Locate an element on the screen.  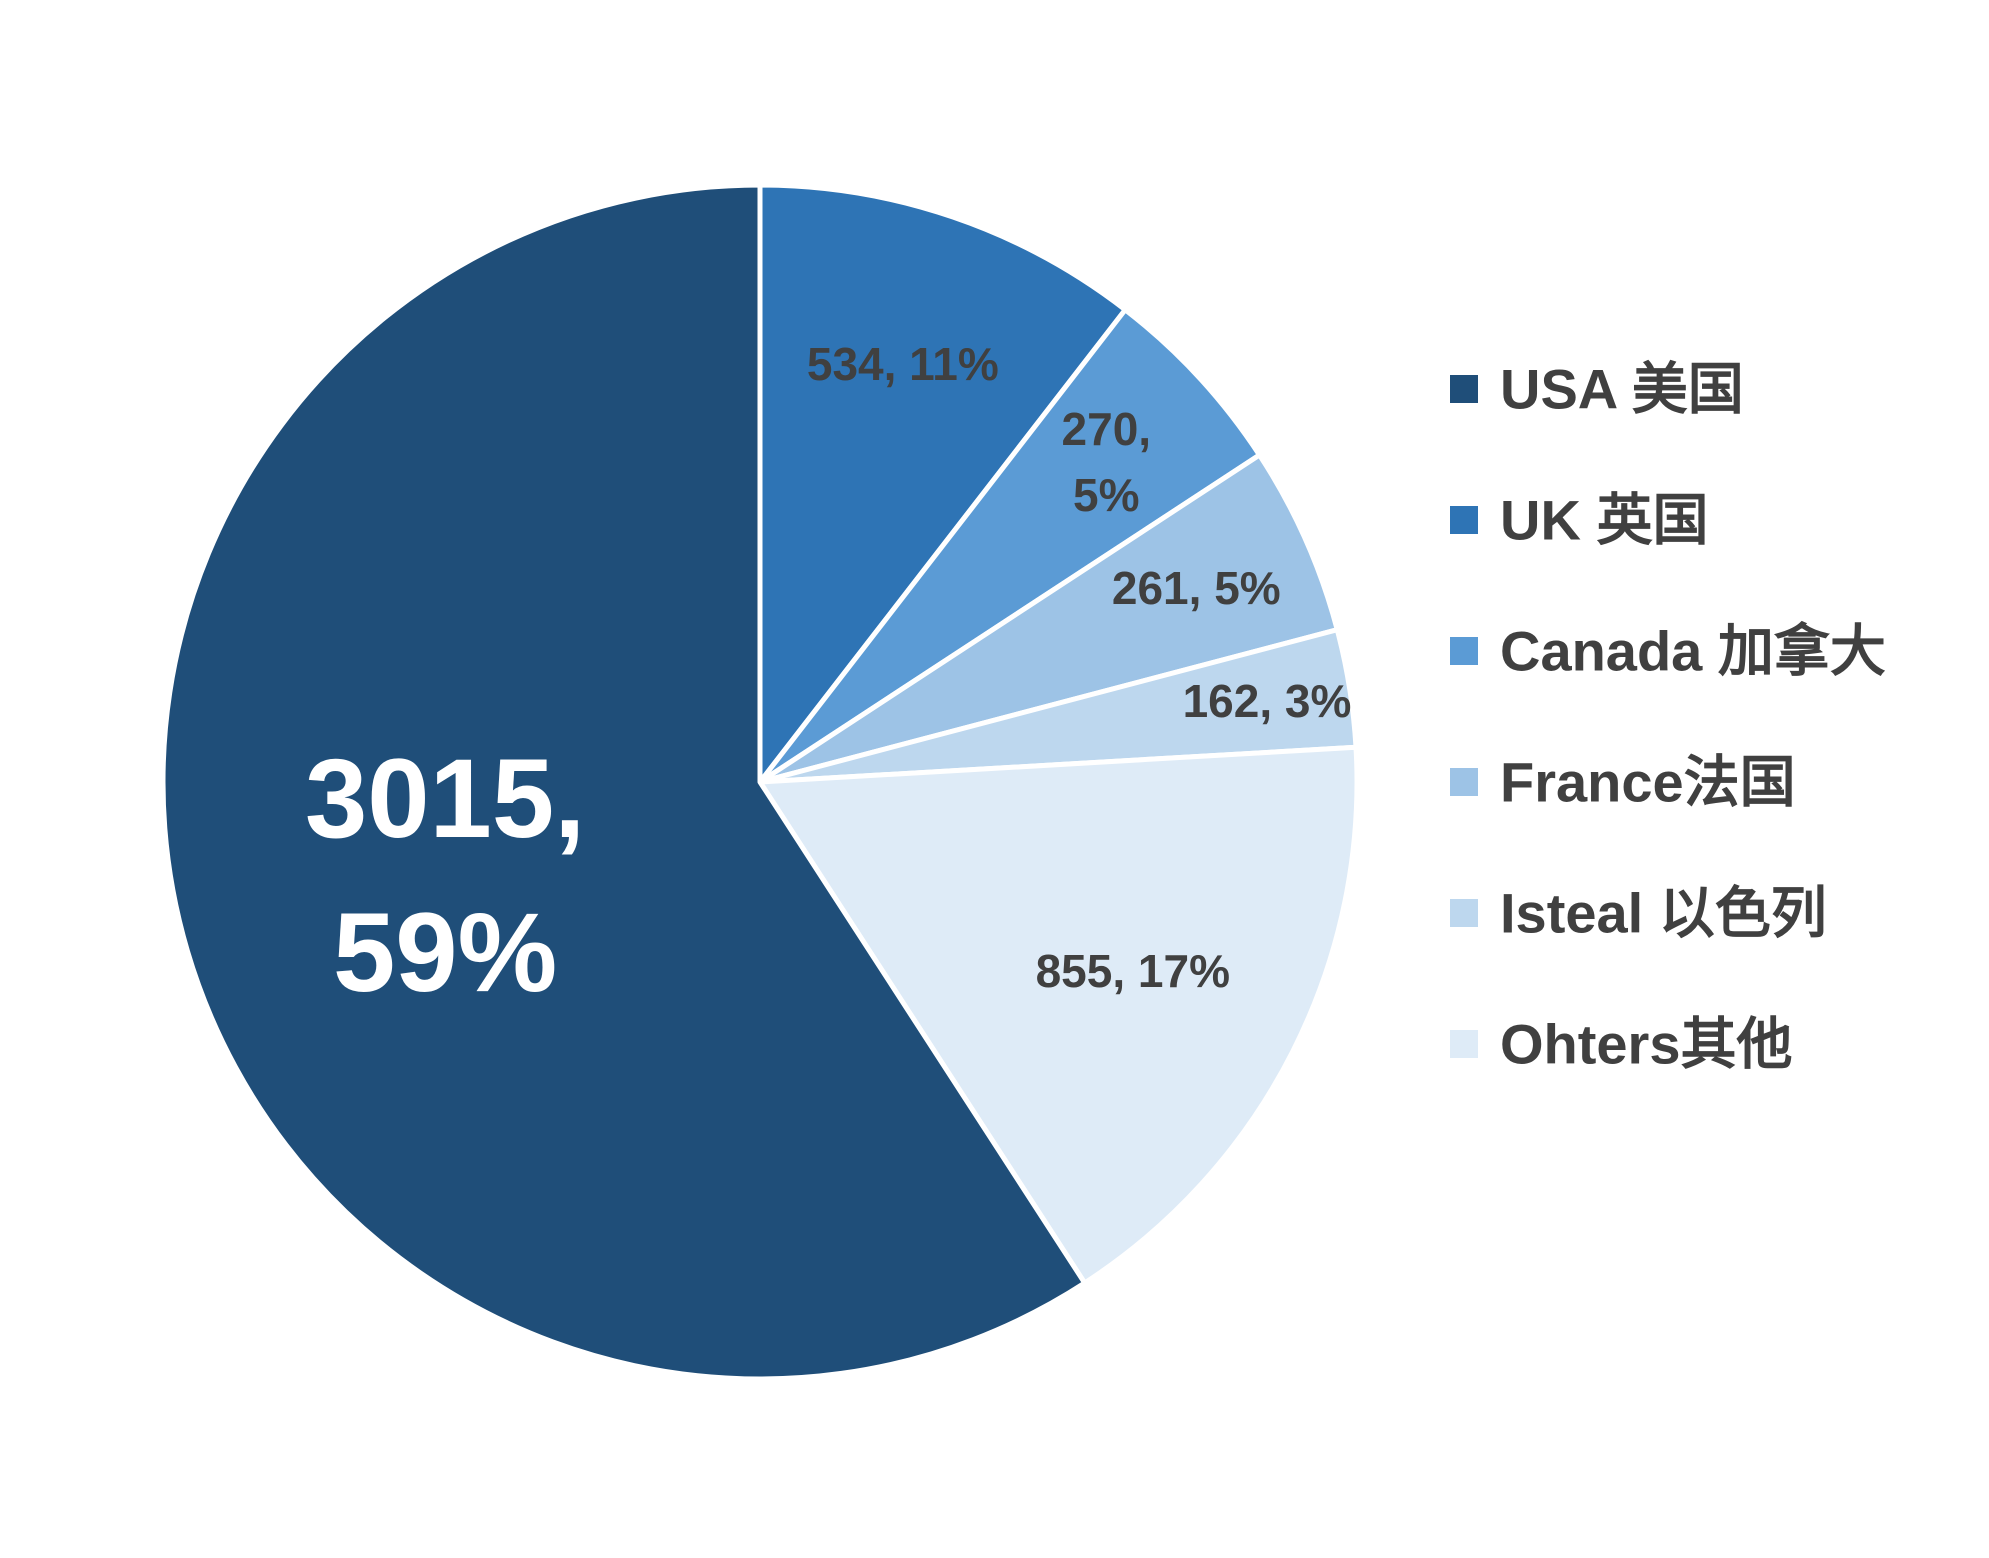
data-label-isteal: 162, 3% is located at coordinates (1267, 701).